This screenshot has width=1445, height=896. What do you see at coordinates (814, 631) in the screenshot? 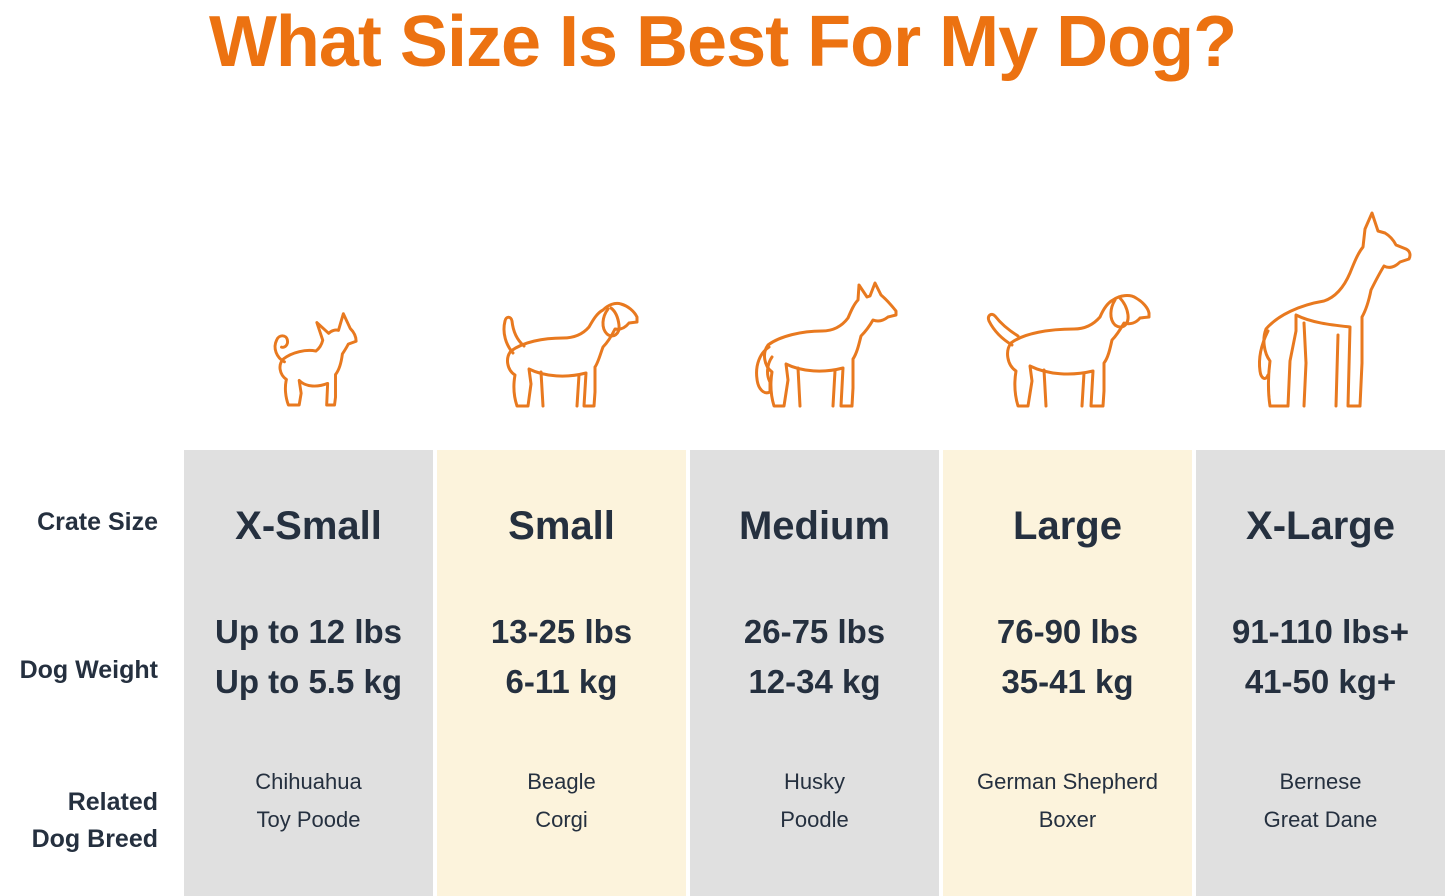
I see `weight-lbs: 26-75 lbs` at bounding box center [814, 631].